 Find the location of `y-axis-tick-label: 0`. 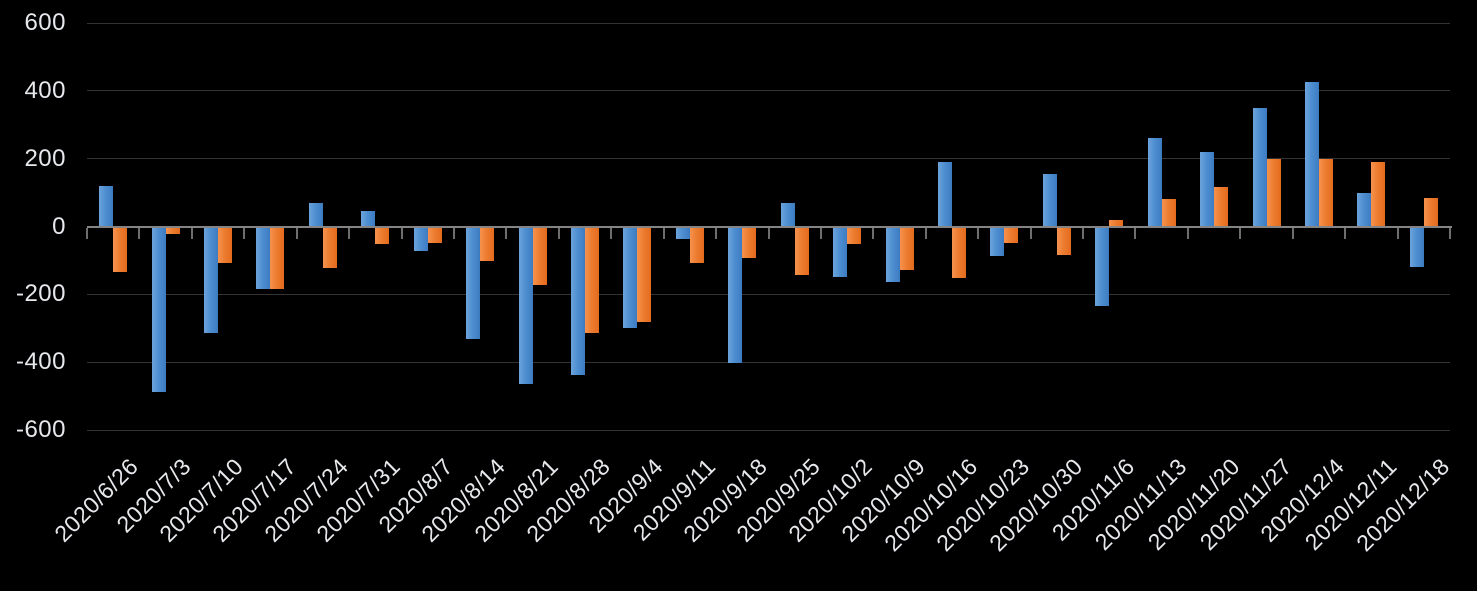

y-axis-tick-label: 0 is located at coordinates (59, 226).